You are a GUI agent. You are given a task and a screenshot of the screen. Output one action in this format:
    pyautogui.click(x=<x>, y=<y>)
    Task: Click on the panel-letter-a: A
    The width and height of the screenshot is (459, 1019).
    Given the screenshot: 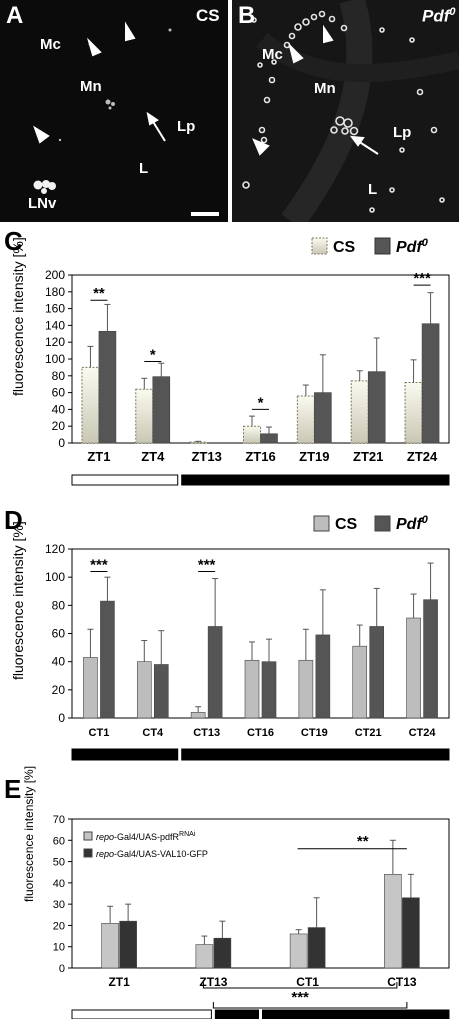 What is the action you would take?
    pyautogui.click(x=15, y=15)
    